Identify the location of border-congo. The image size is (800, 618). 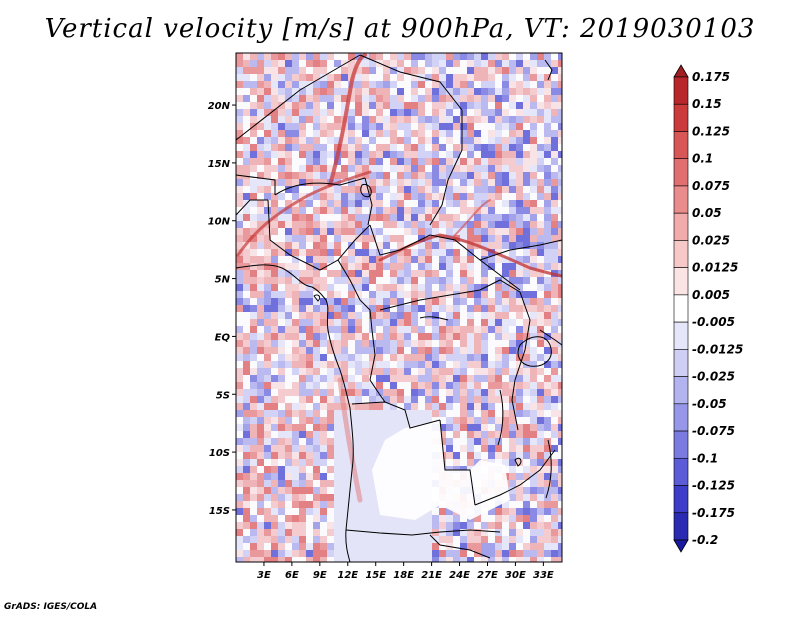
(377, 366).